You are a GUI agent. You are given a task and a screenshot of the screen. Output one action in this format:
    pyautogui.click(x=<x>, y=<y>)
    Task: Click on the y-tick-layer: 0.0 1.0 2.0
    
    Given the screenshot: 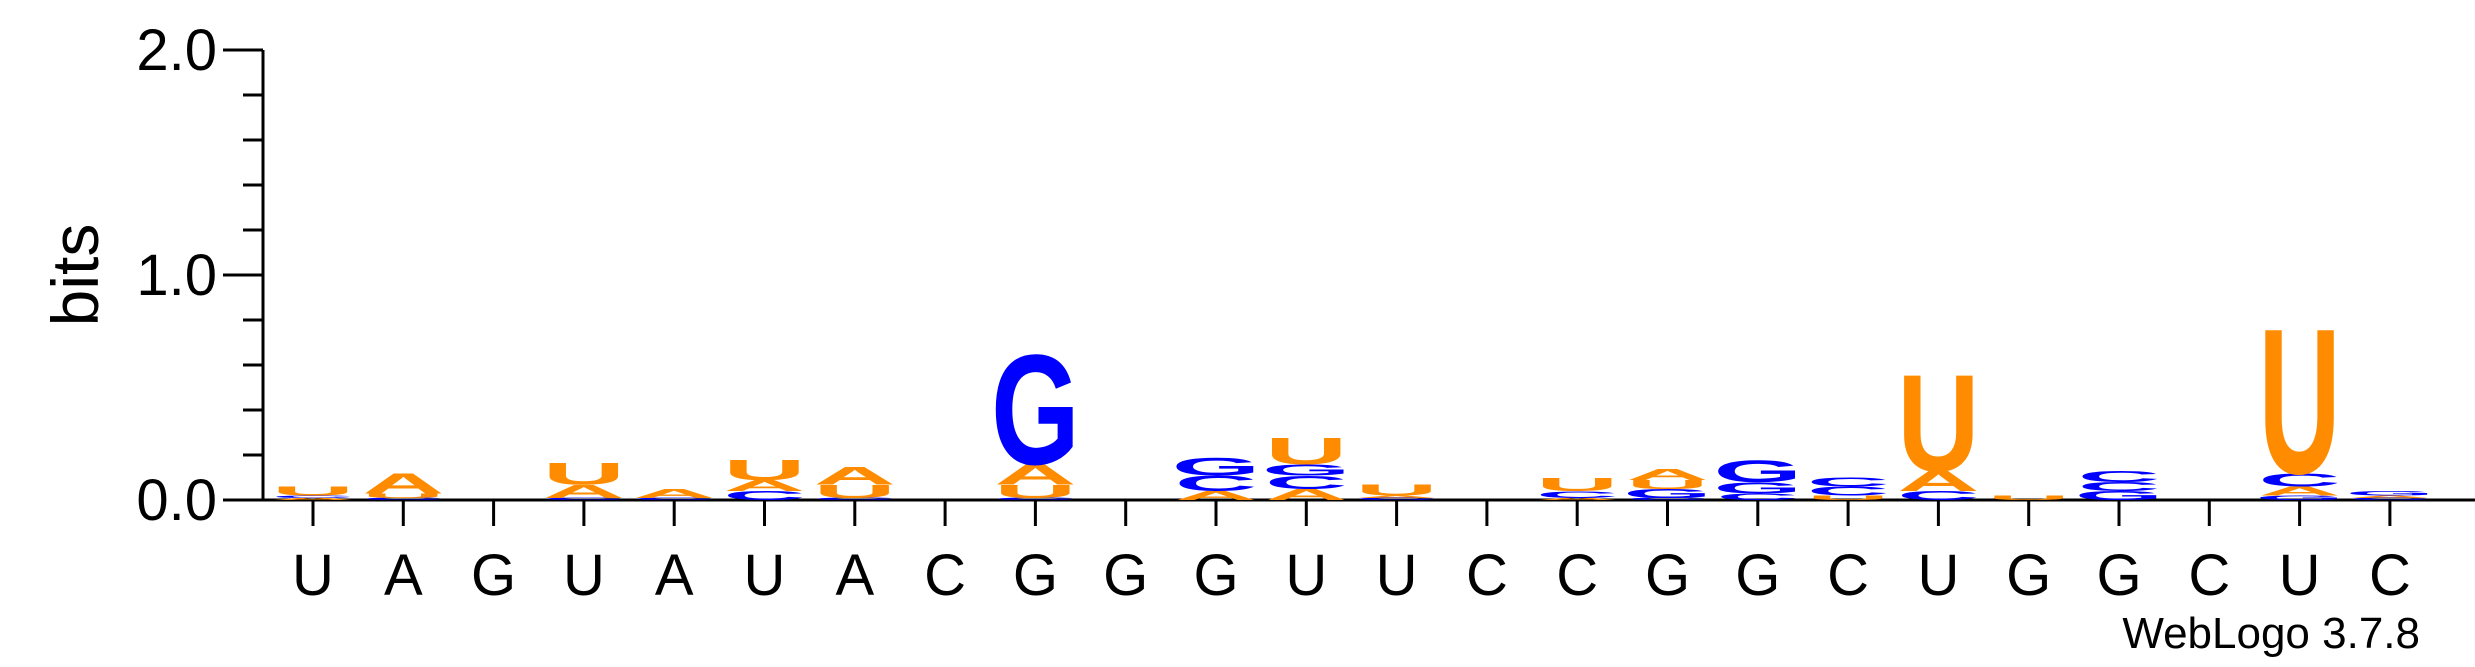 What is the action you would take?
    pyautogui.click(x=199, y=275)
    